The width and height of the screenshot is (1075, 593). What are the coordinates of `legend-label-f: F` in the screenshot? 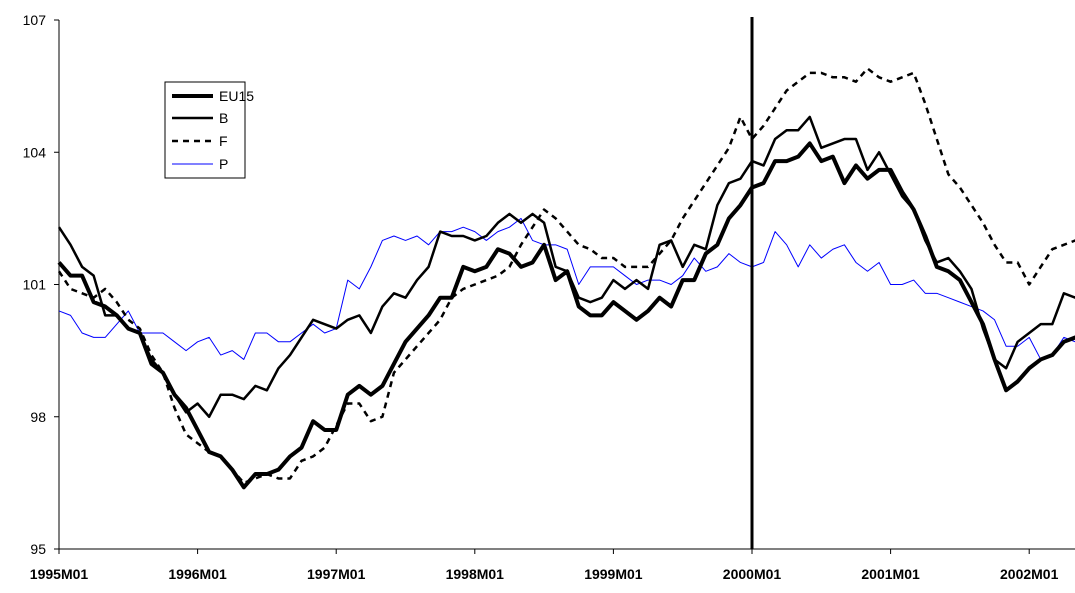 It's located at (223, 141).